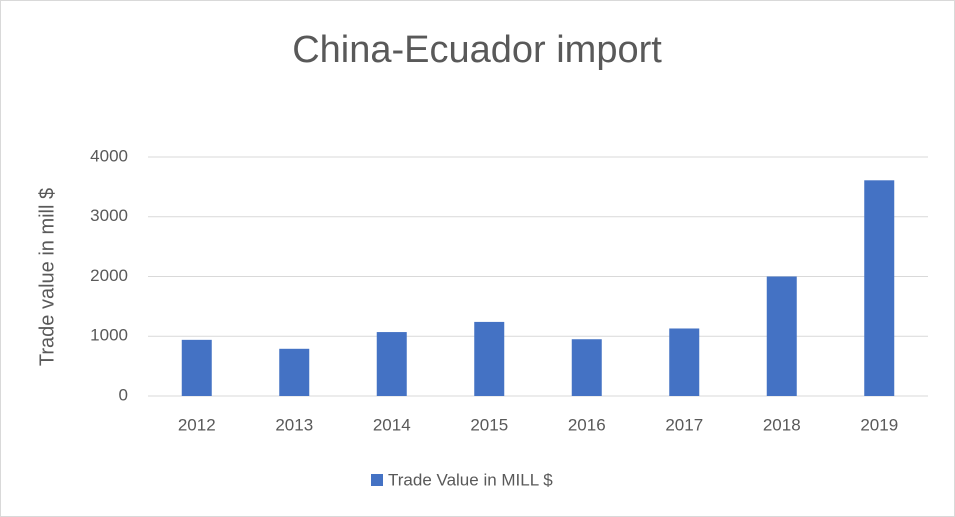 The image size is (955, 517). I want to click on y-tick-label: 1000, so click(109, 335).